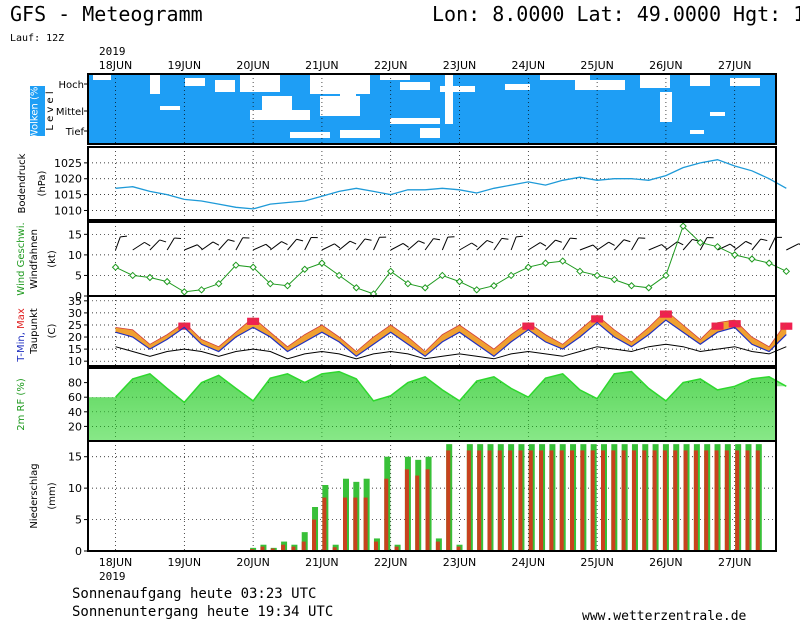 The image size is (800, 625). Describe the element at coordinates (253, 562) in the screenshot. I see `x-label-bottom: 20JUN` at that location.